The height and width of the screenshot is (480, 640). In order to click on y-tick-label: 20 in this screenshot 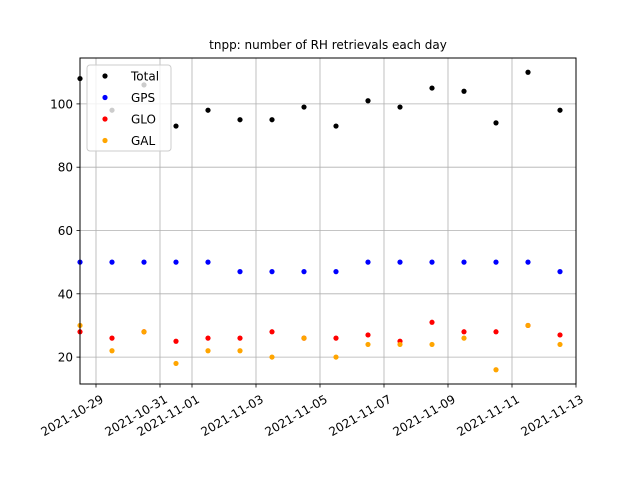, I will do `click(65, 358)`.